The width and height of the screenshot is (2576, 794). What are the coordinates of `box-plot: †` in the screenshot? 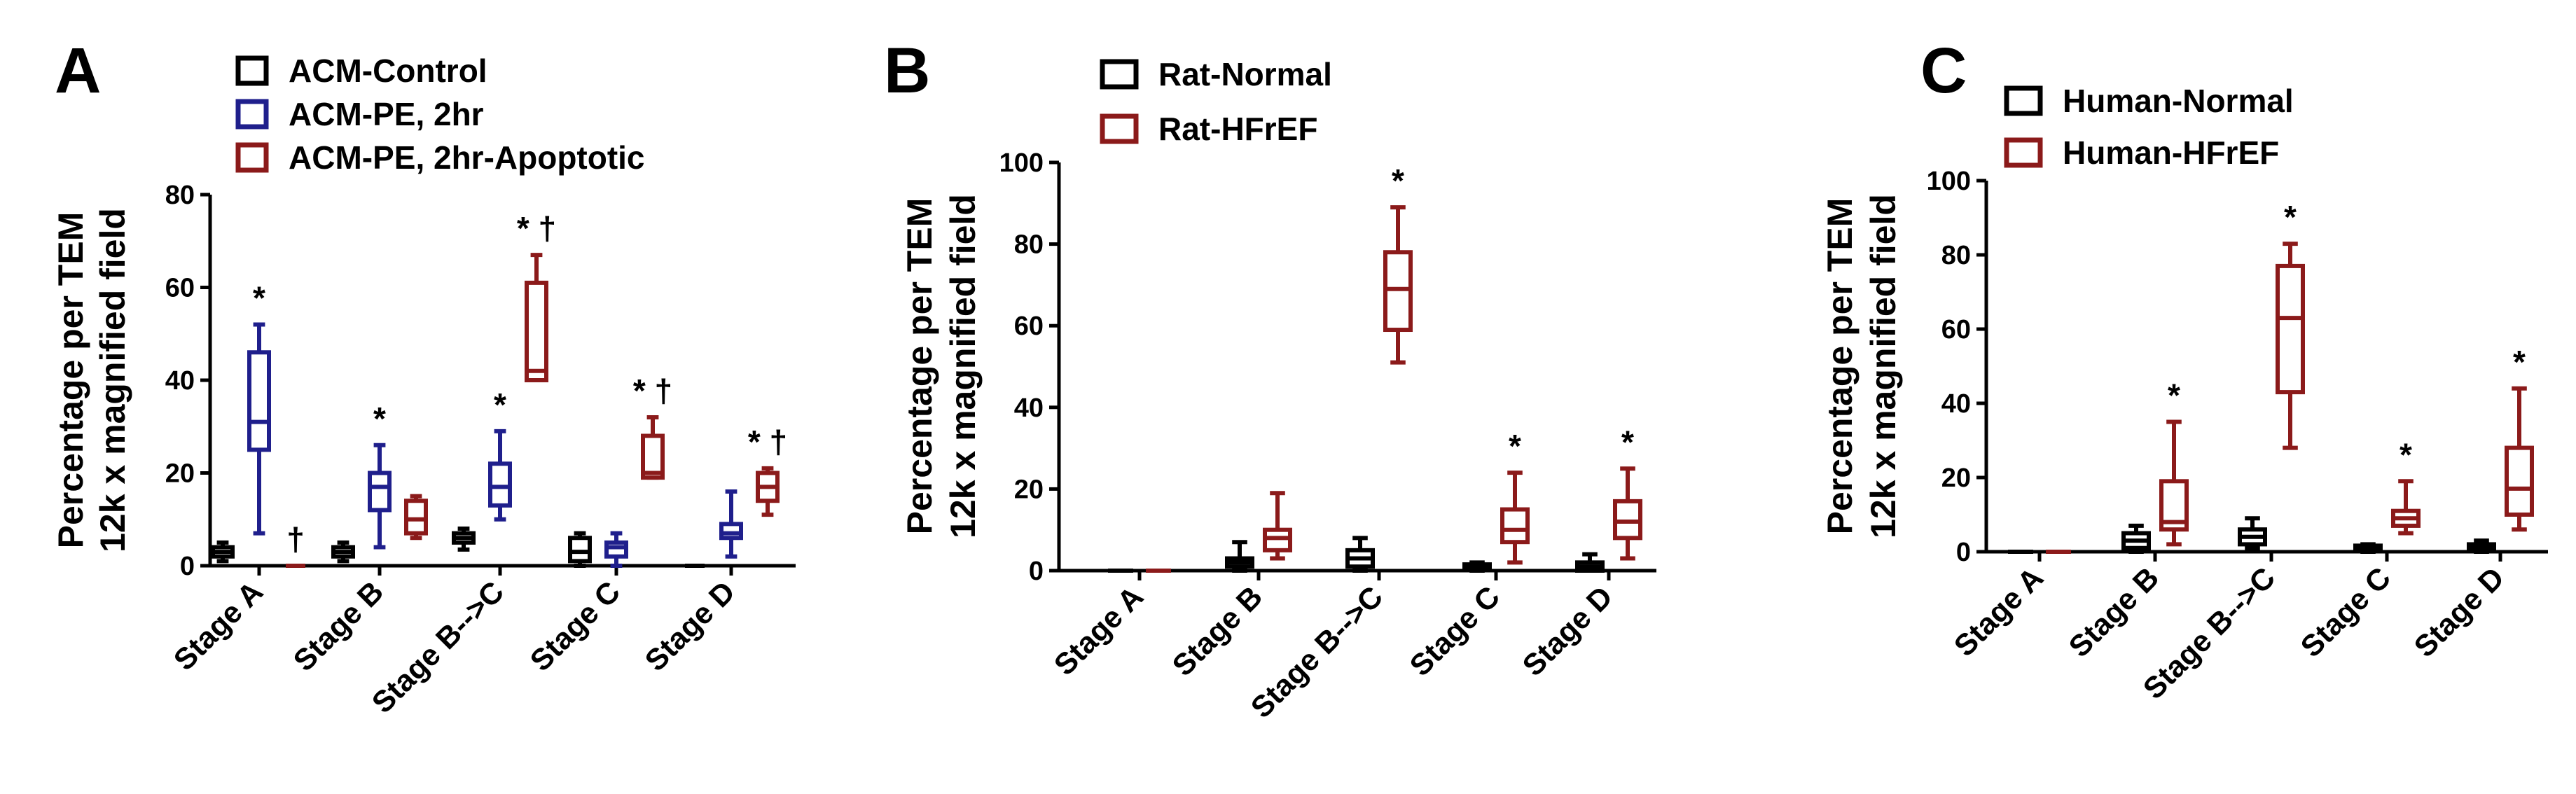 It's located at (295, 544).